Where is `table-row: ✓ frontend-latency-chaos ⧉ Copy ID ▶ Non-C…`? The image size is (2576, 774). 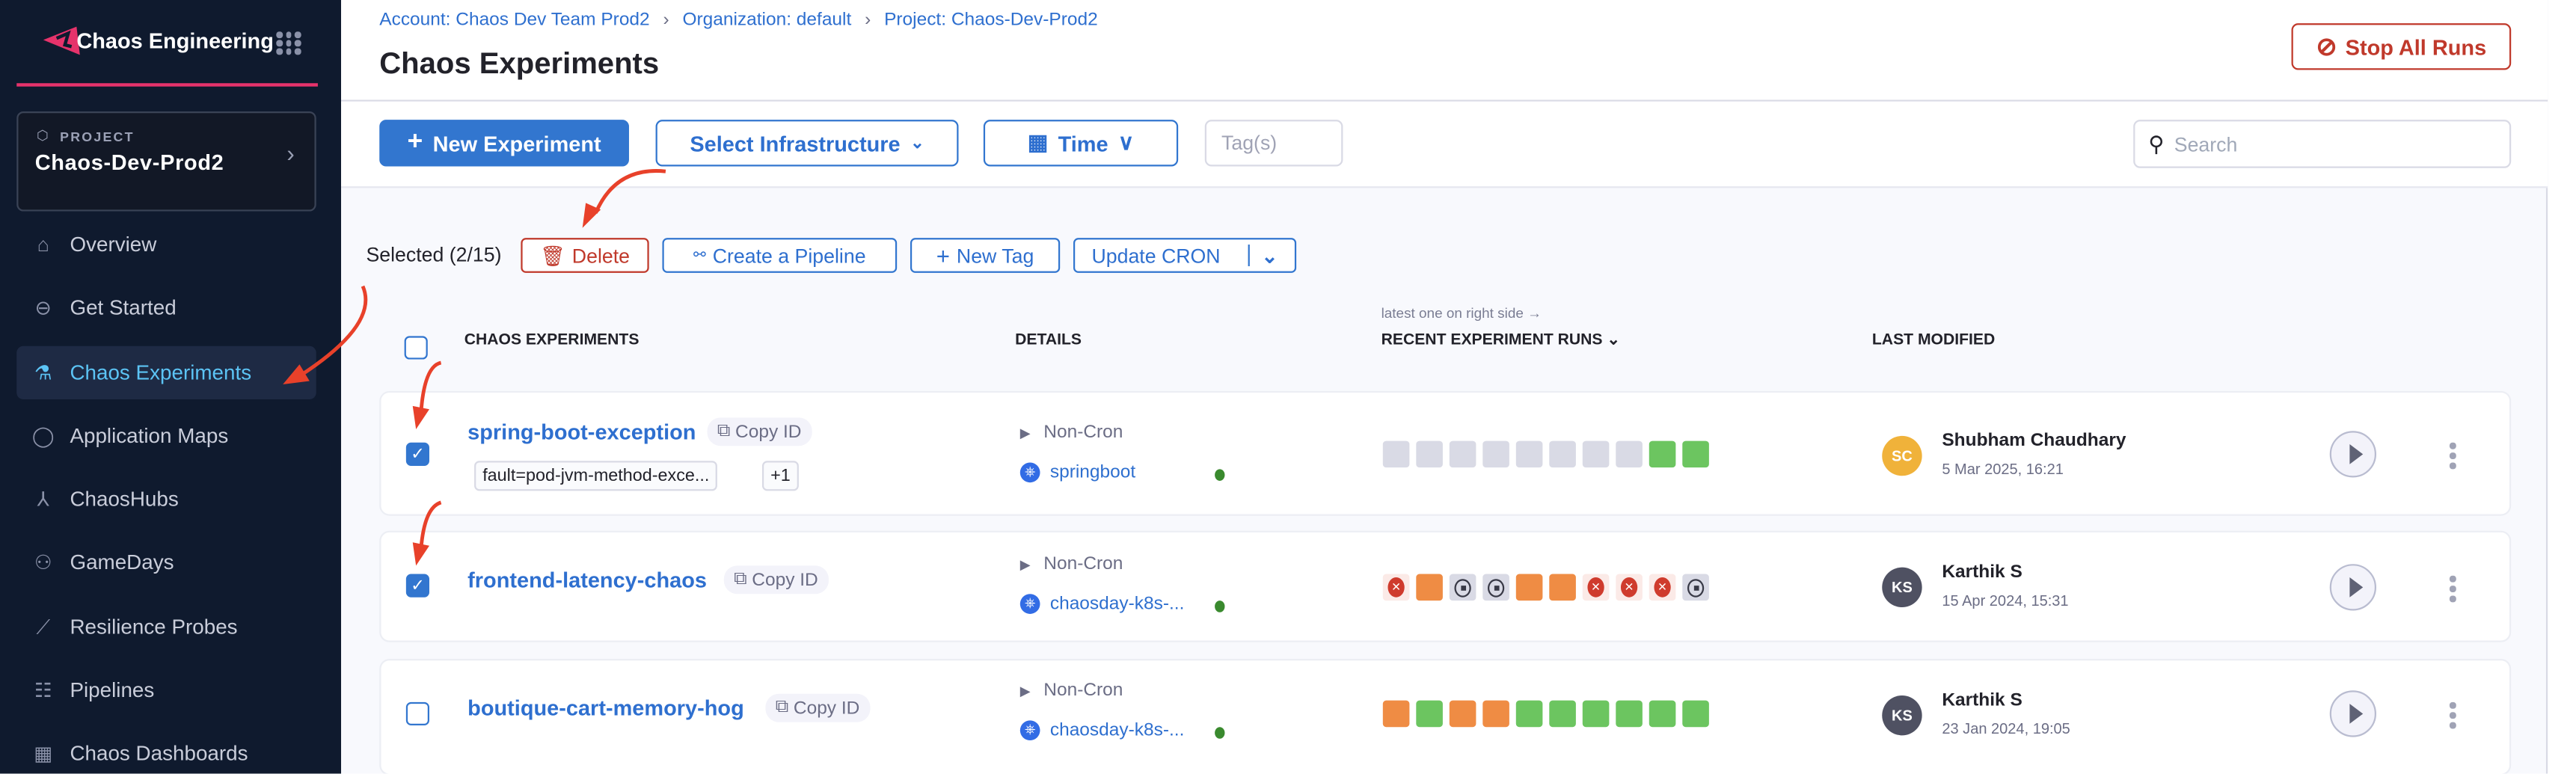 table-row: ✓ frontend-latency-chaos ⧉ Copy ID ▶ Non-C… is located at coordinates (1445, 586).